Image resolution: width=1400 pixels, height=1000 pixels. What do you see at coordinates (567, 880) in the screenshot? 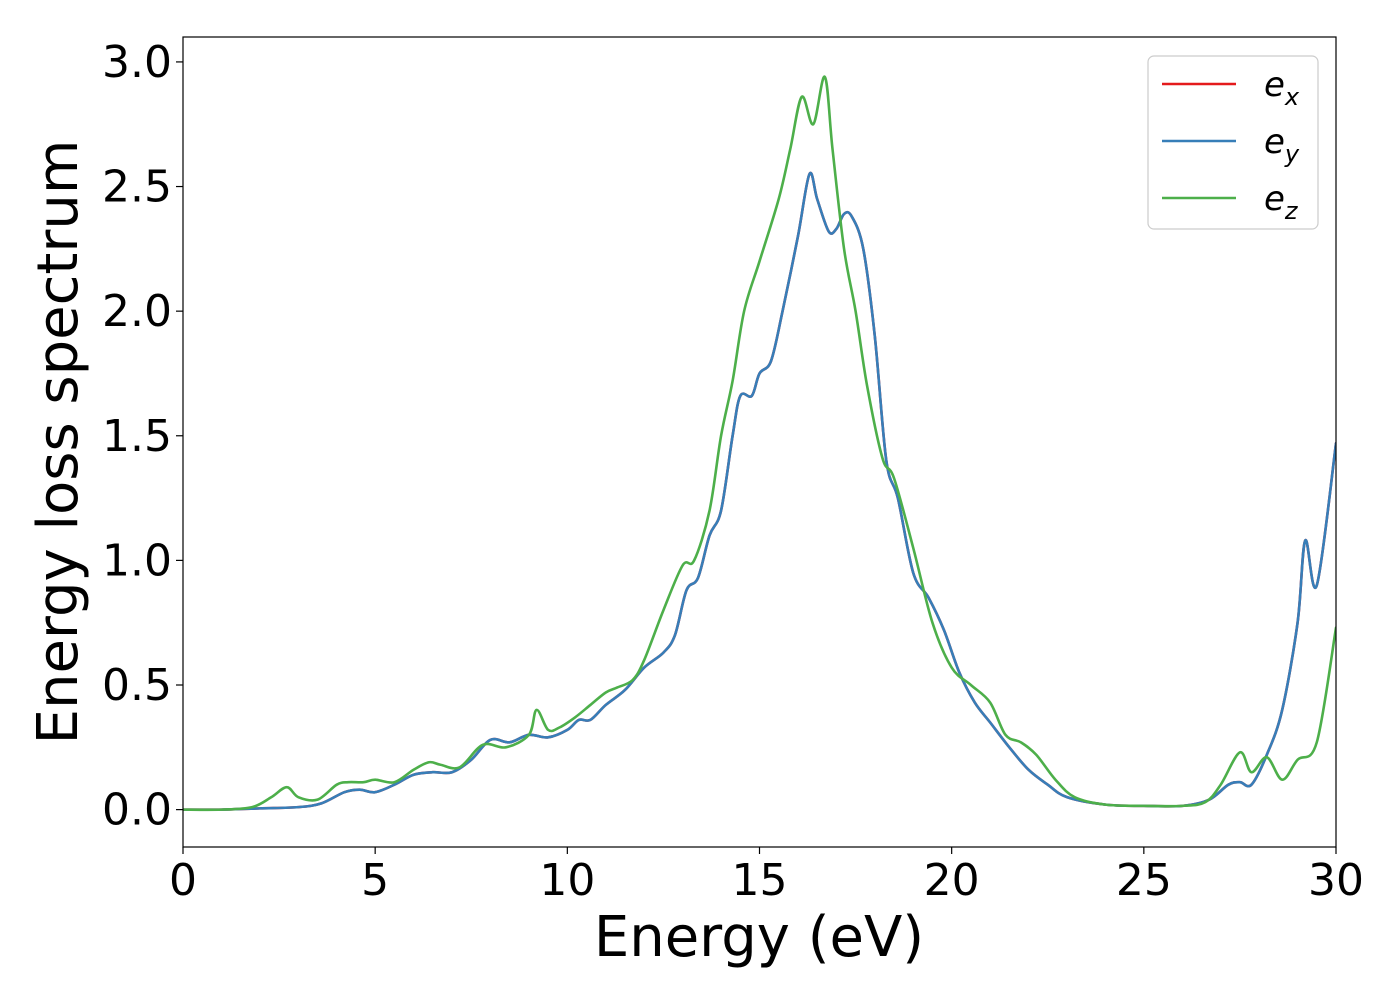
I see `x-tick-label: 10` at bounding box center [567, 880].